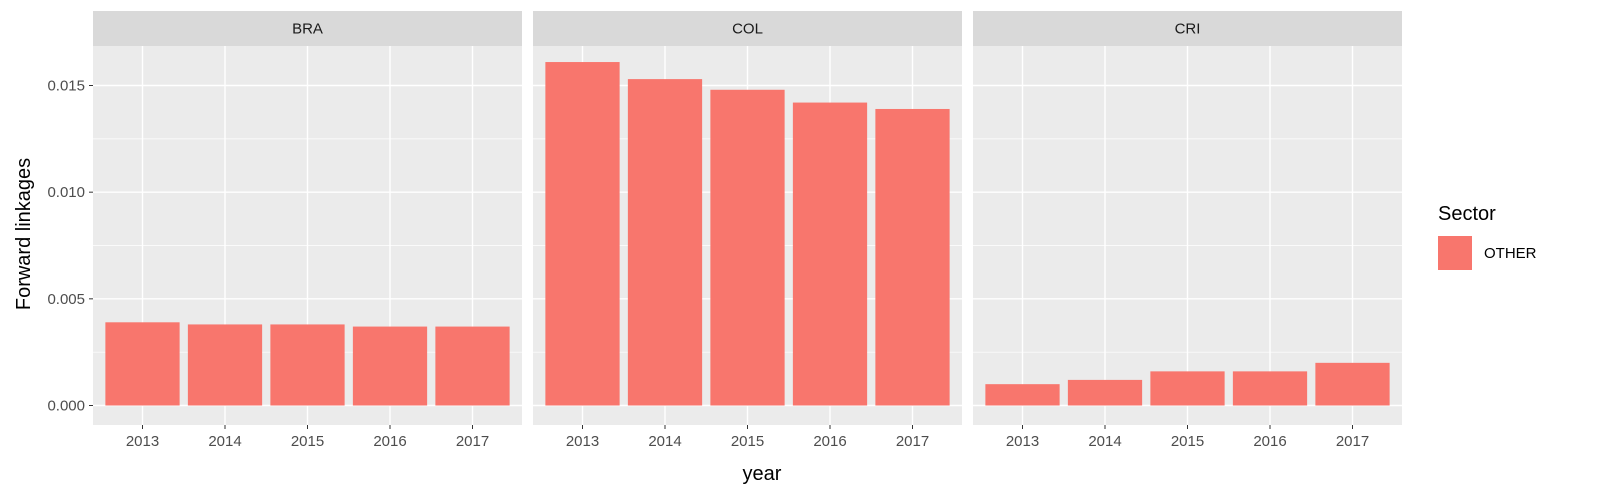 The width and height of the screenshot is (1600, 500). Describe the element at coordinates (1467, 214) in the screenshot. I see `legend-title: Sector` at that location.